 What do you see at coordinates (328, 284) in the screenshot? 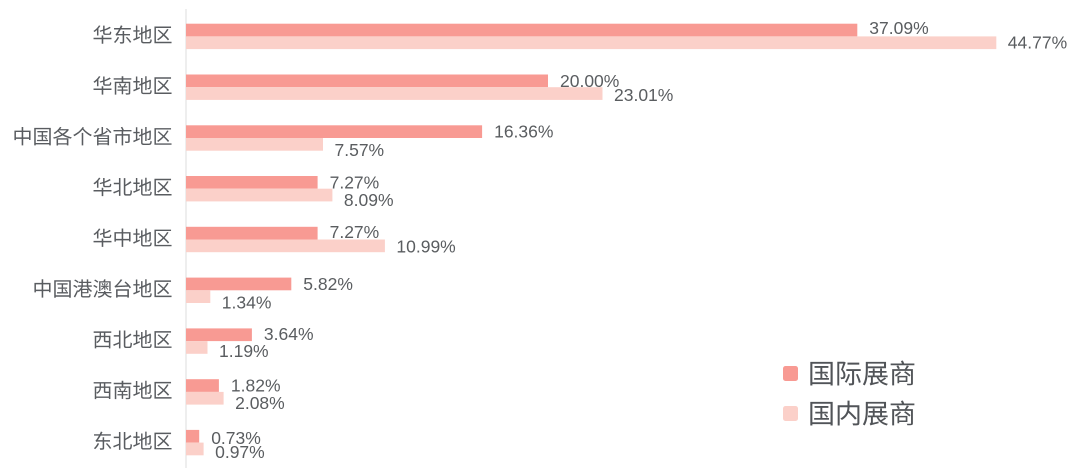
I see `svg-text: 5.82%` at bounding box center [328, 284].